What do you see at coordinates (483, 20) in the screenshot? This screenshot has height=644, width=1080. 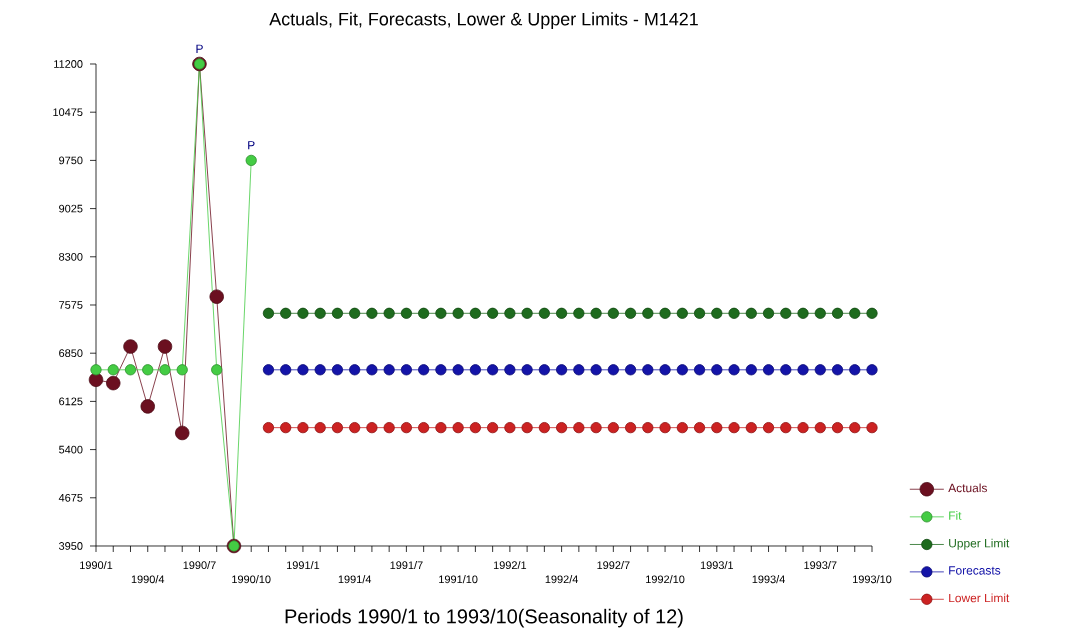 I see `chart-title: Actuals, Fit, Forecasts, Lower & Upper Limits - M1421` at bounding box center [483, 20].